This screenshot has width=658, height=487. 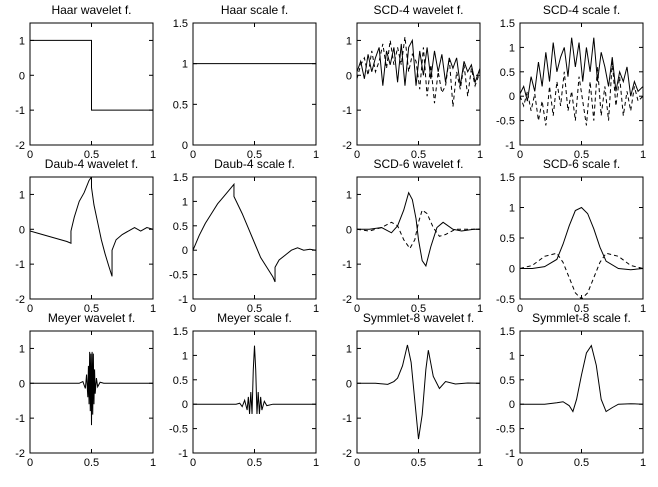 I want to click on subplot-title: Haar scale f., so click(x=254, y=10).